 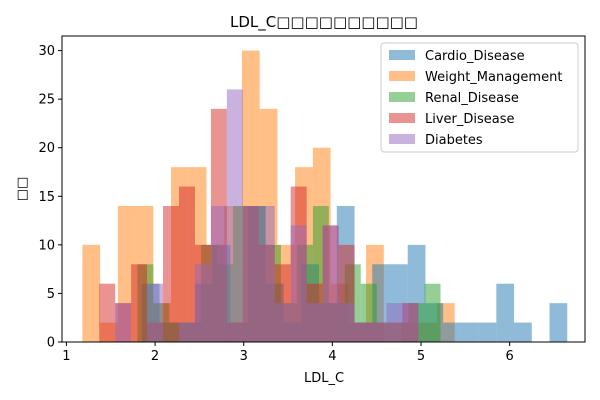 What do you see at coordinates (402, 76) in the screenshot?
I see `legend-swatch-weight-management` at bounding box center [402, 76].